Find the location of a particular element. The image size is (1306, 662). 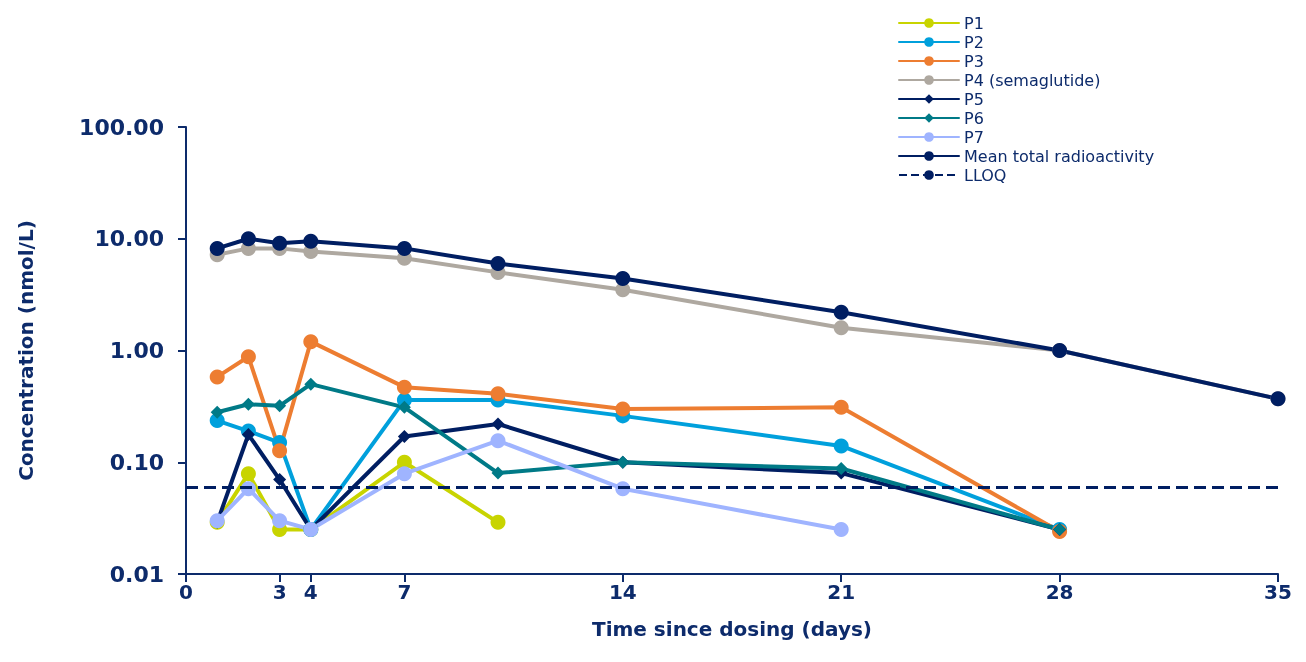

x-axis-title: Time since dosing (days) is located at coordinates (732, 629).